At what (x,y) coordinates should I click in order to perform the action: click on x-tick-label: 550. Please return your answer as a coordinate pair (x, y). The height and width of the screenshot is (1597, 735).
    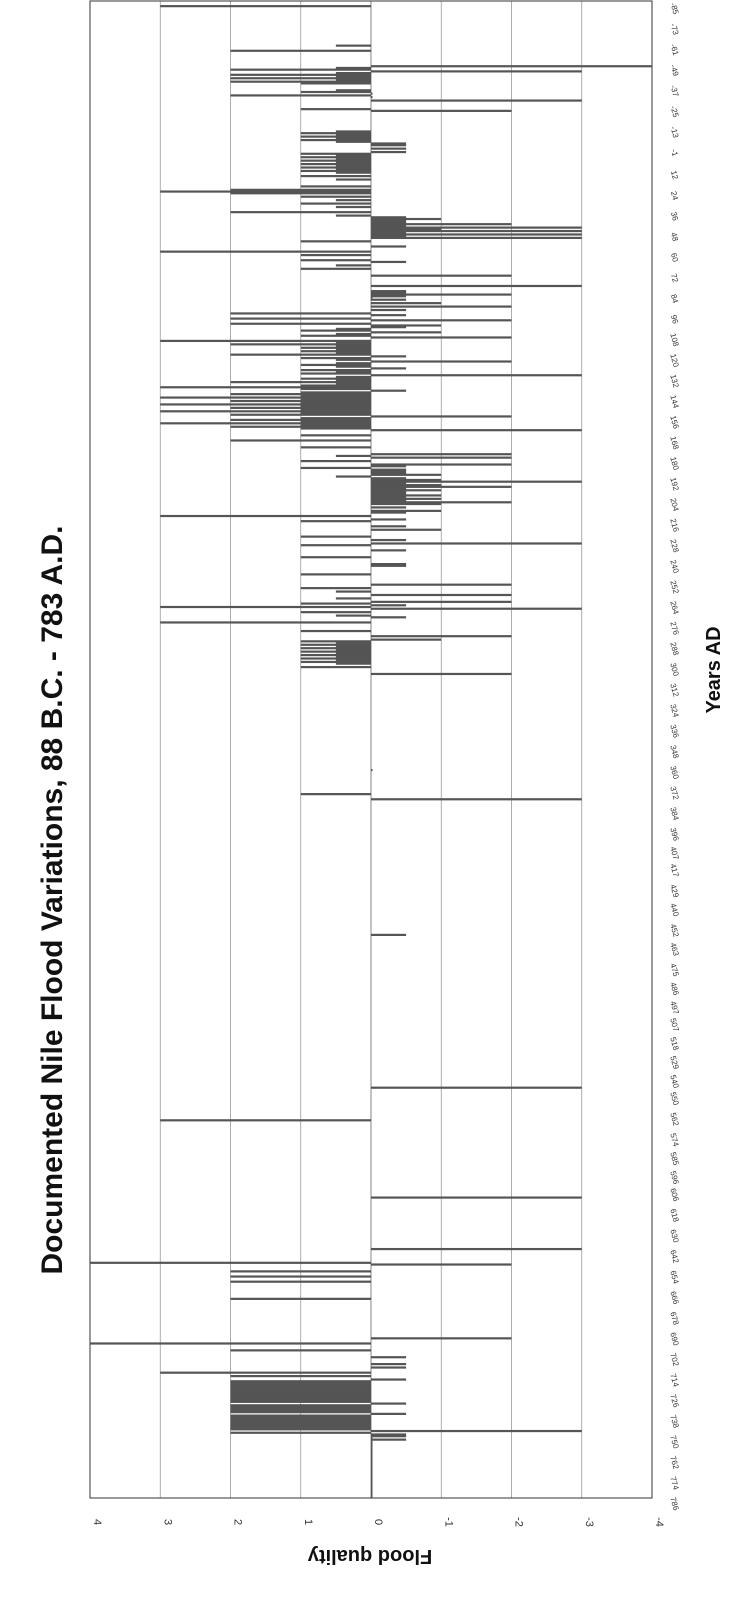
    Looking at the image, I should click on (674, 1099).